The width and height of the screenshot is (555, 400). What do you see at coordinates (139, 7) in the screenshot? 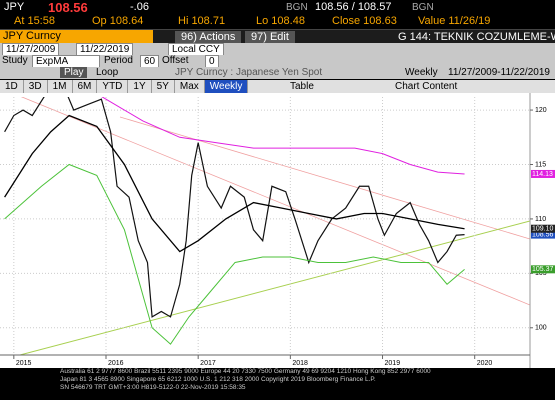
I see `change: -.06` at bounding box center [139, 7].